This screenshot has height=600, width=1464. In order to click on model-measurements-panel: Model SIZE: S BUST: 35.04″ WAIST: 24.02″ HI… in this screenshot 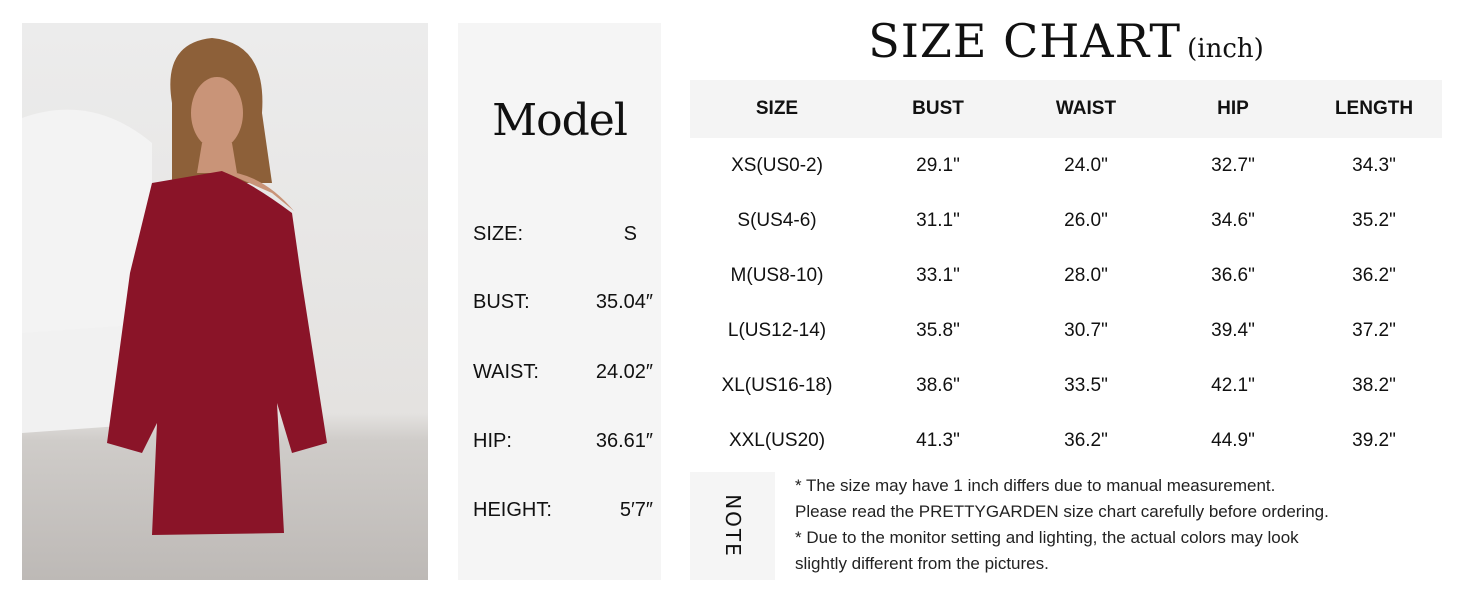, I will do `click(559, 301)`.